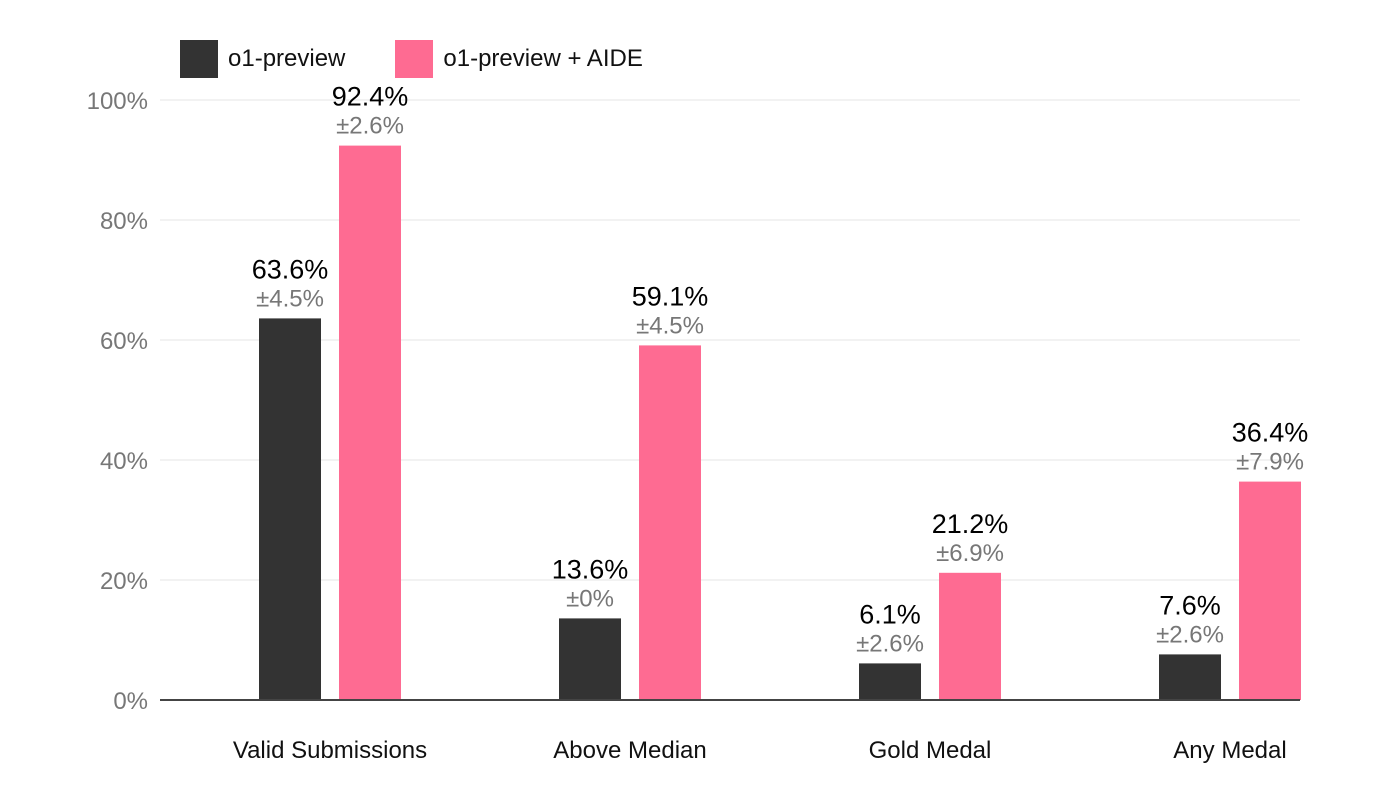 This screenshot has height=800, width=1400. I want to click on legend-label-o1-preview-aide: o1-preview + AIDE, so click(543, 58).